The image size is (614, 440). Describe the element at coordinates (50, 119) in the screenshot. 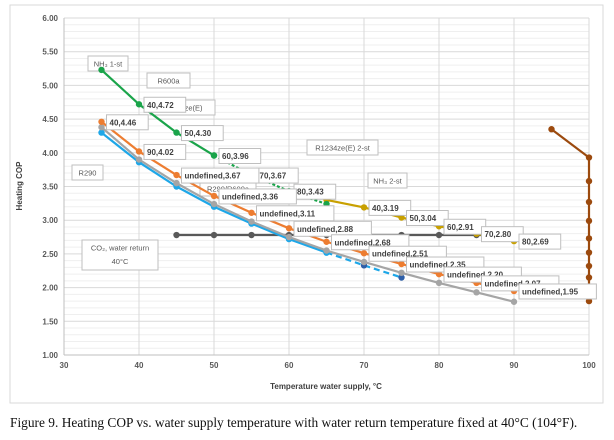

I see `y-tick-label: 4.50` at that location.